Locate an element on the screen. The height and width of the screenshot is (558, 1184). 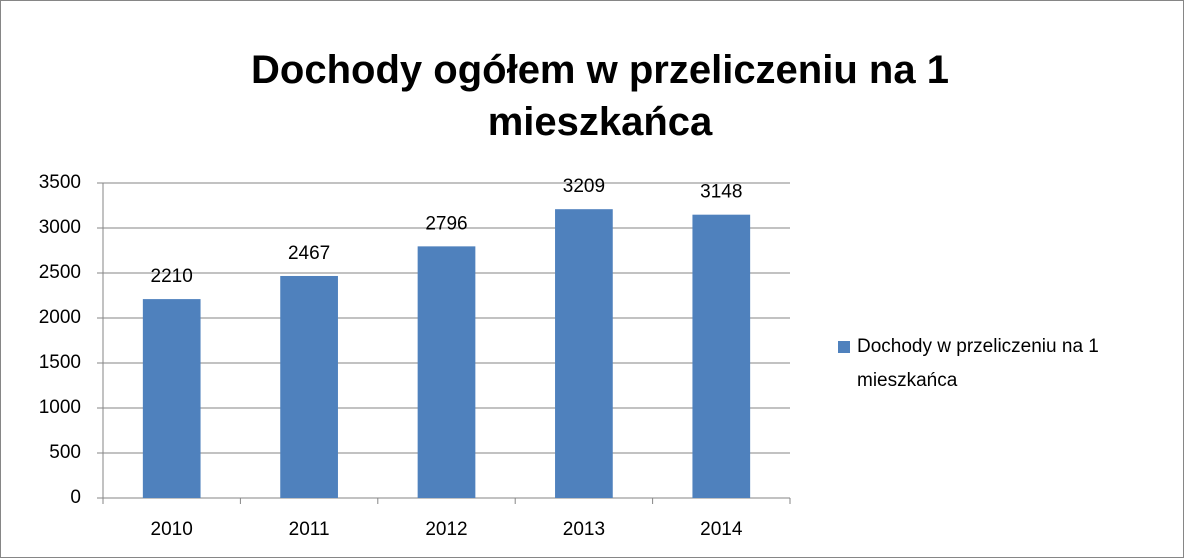
y-tick-label: 2500 is located at coordinates (60, 272).